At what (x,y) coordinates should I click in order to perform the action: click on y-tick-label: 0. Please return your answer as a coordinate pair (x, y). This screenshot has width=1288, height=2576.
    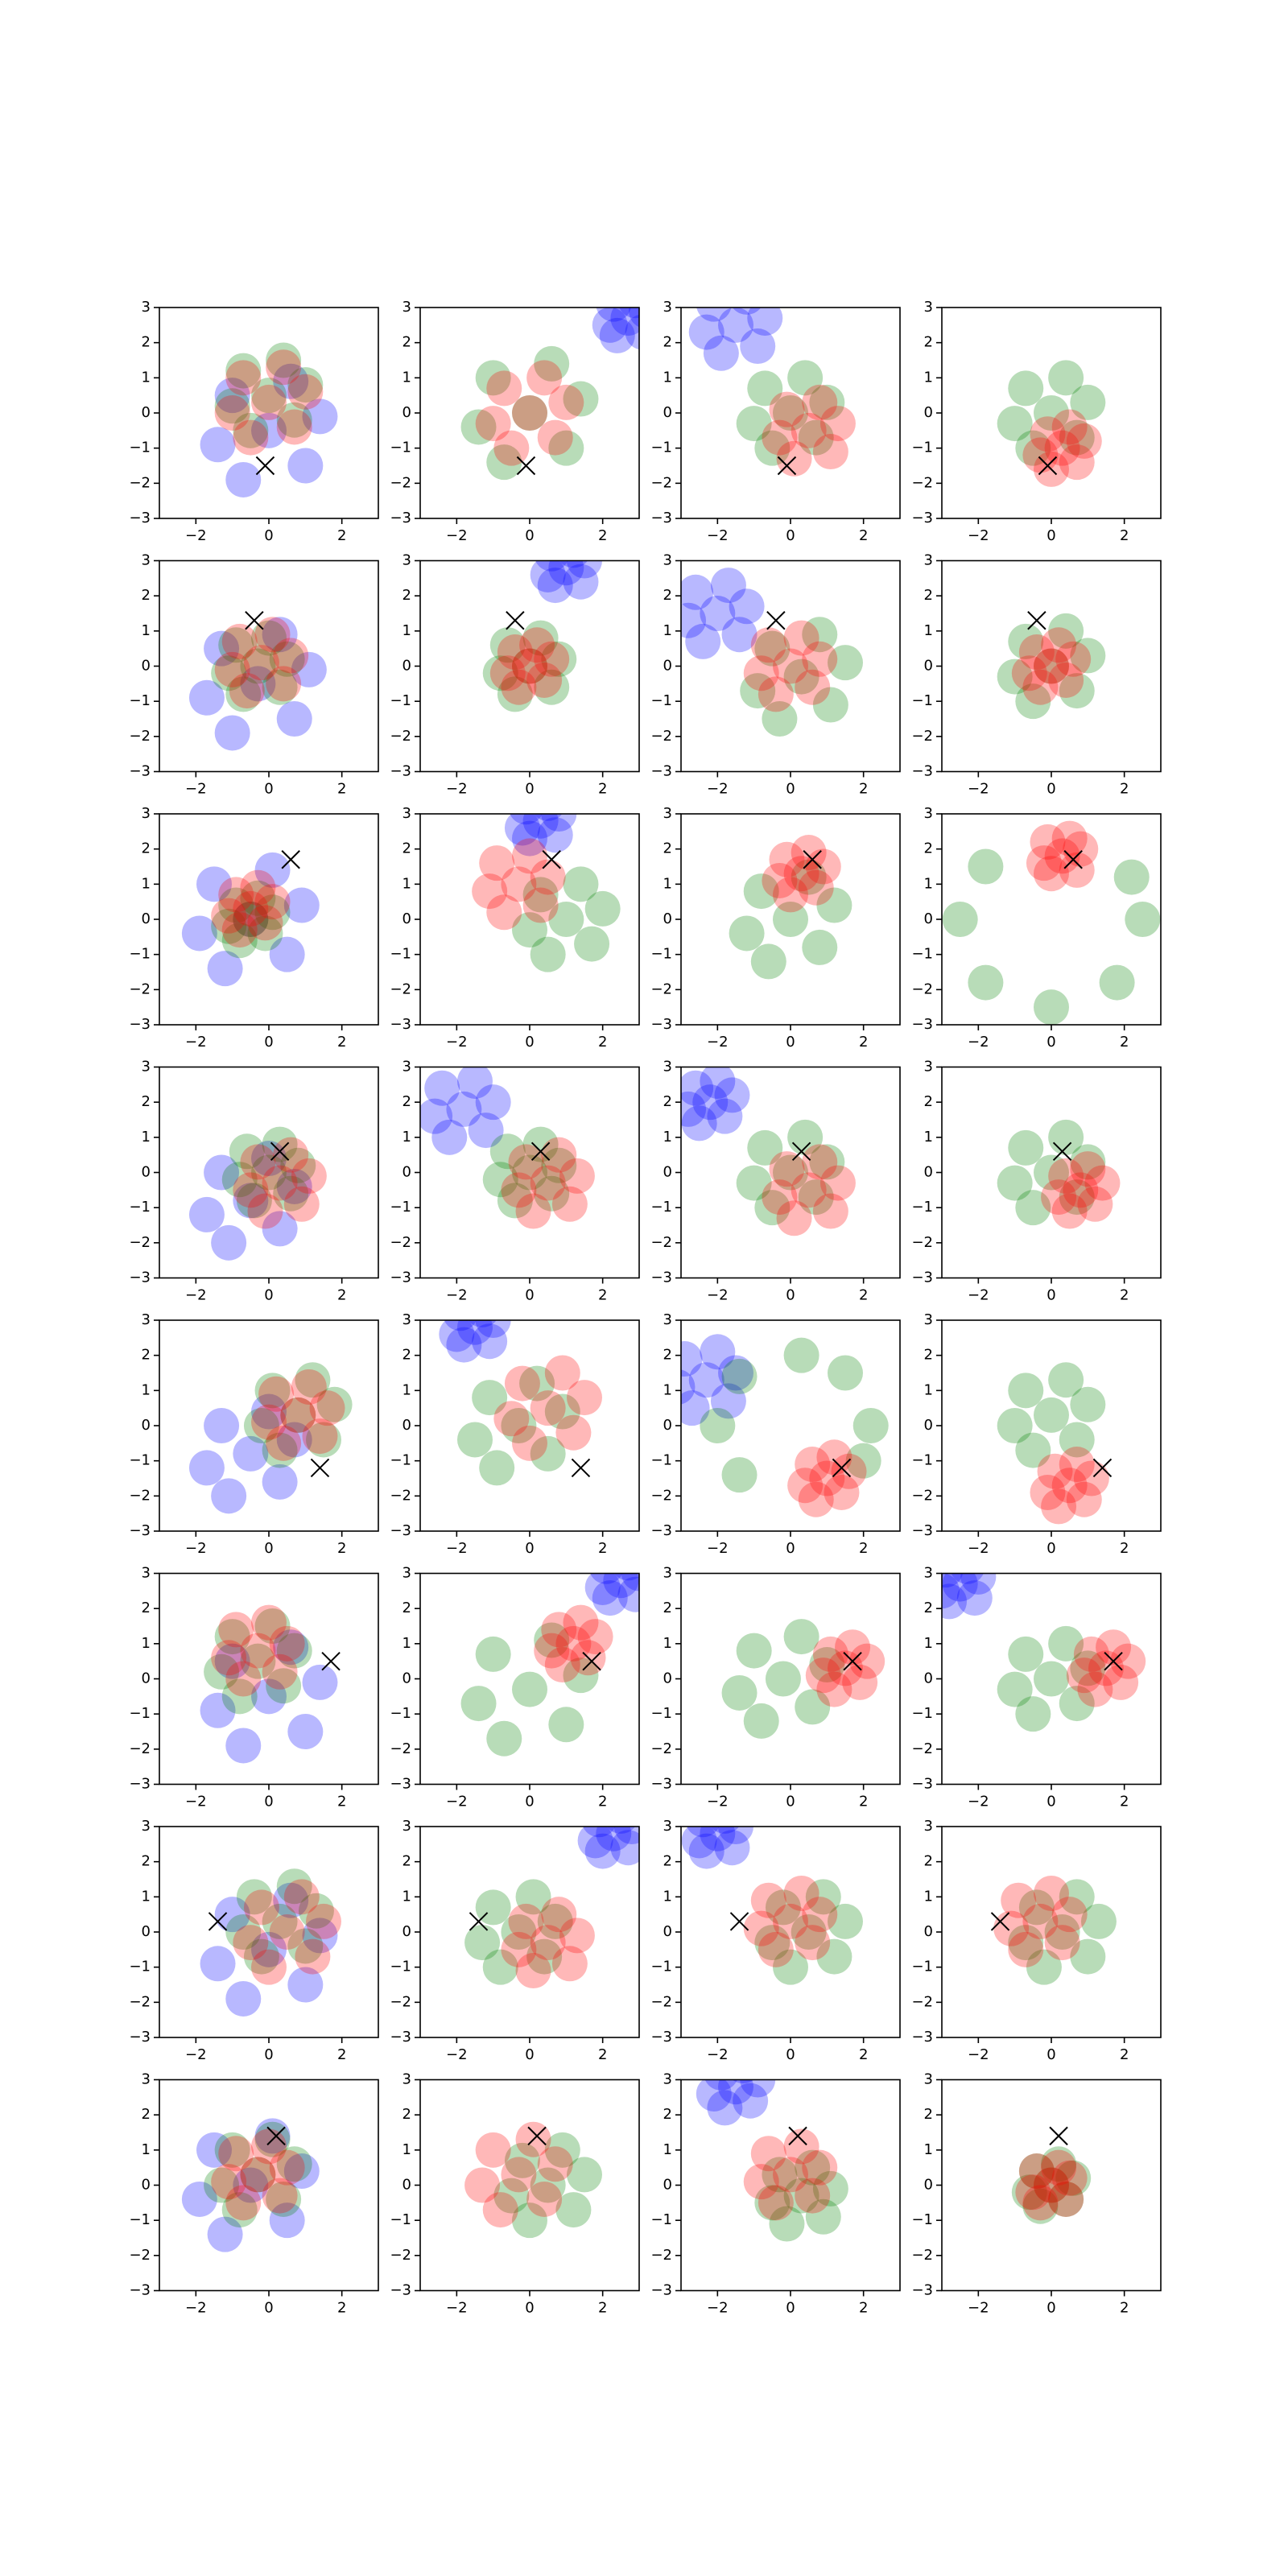
    Looking at the image, I should click on (928, 1678).